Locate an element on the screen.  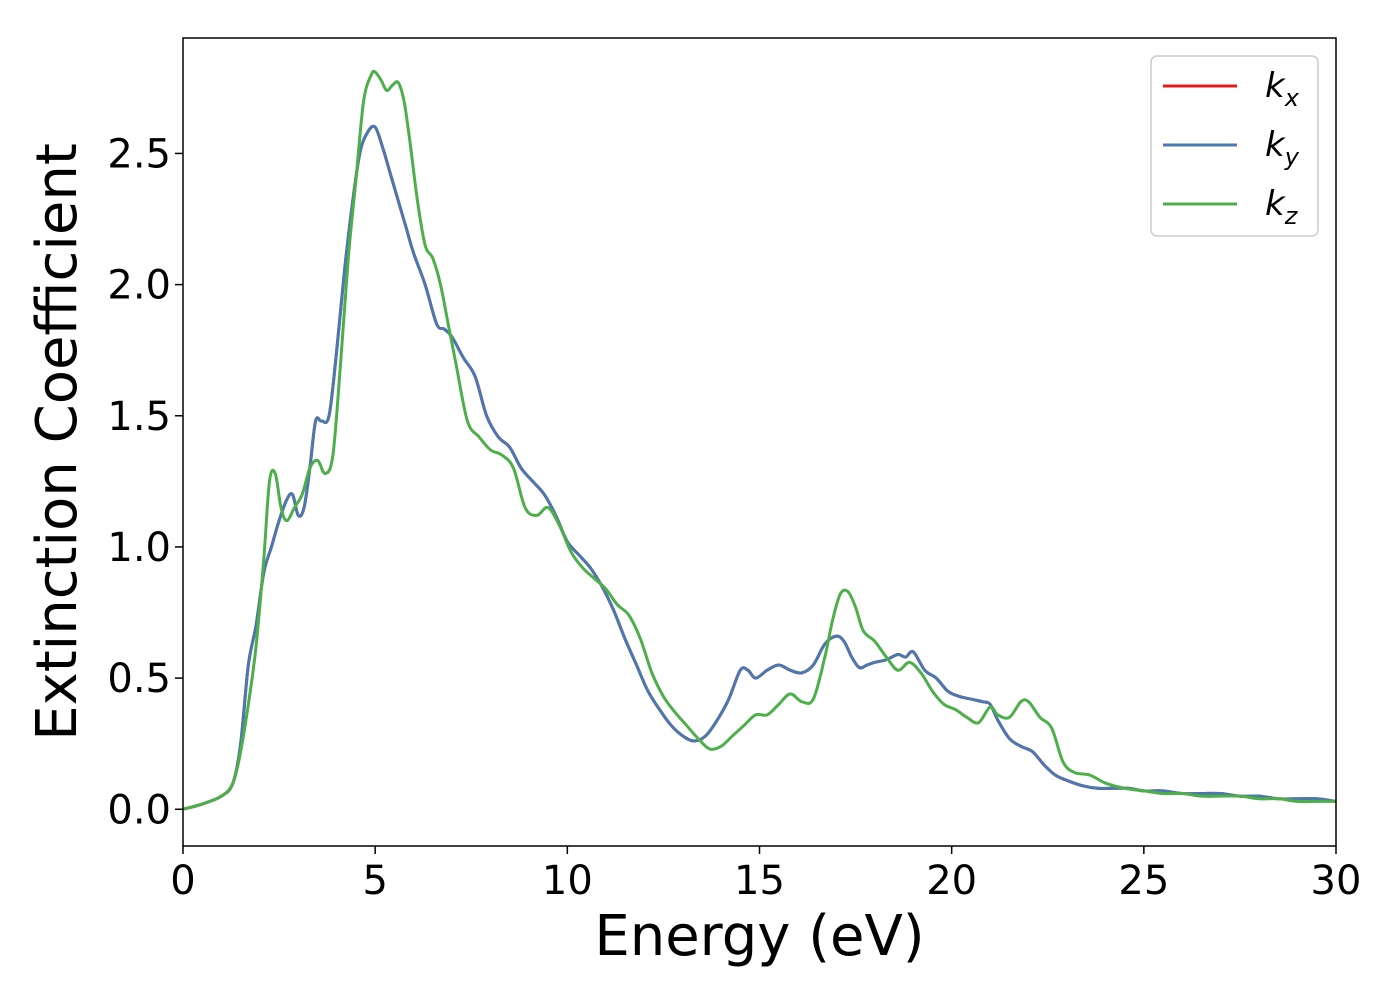
legend-label: kx is located at coordinates (1282, 89).